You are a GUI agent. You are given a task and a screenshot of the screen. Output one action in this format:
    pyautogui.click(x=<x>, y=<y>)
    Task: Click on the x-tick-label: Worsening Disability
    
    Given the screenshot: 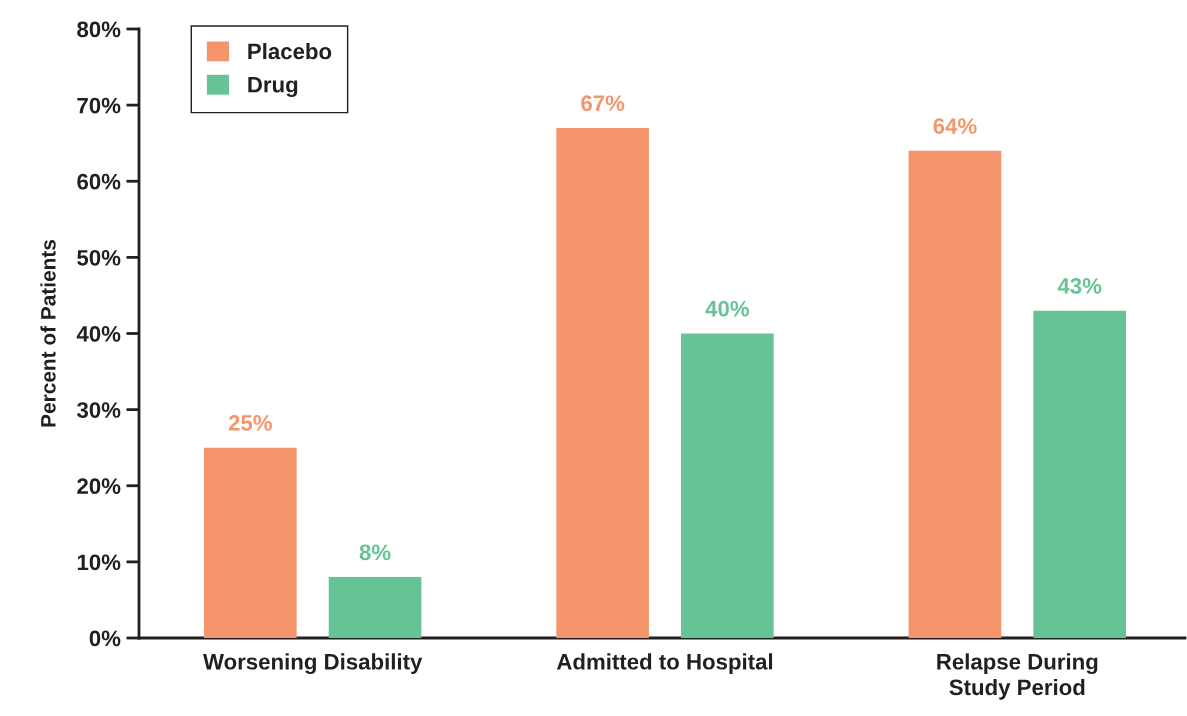 What is the action you would take?
    pyautogui.click(x=313, y=664)
    